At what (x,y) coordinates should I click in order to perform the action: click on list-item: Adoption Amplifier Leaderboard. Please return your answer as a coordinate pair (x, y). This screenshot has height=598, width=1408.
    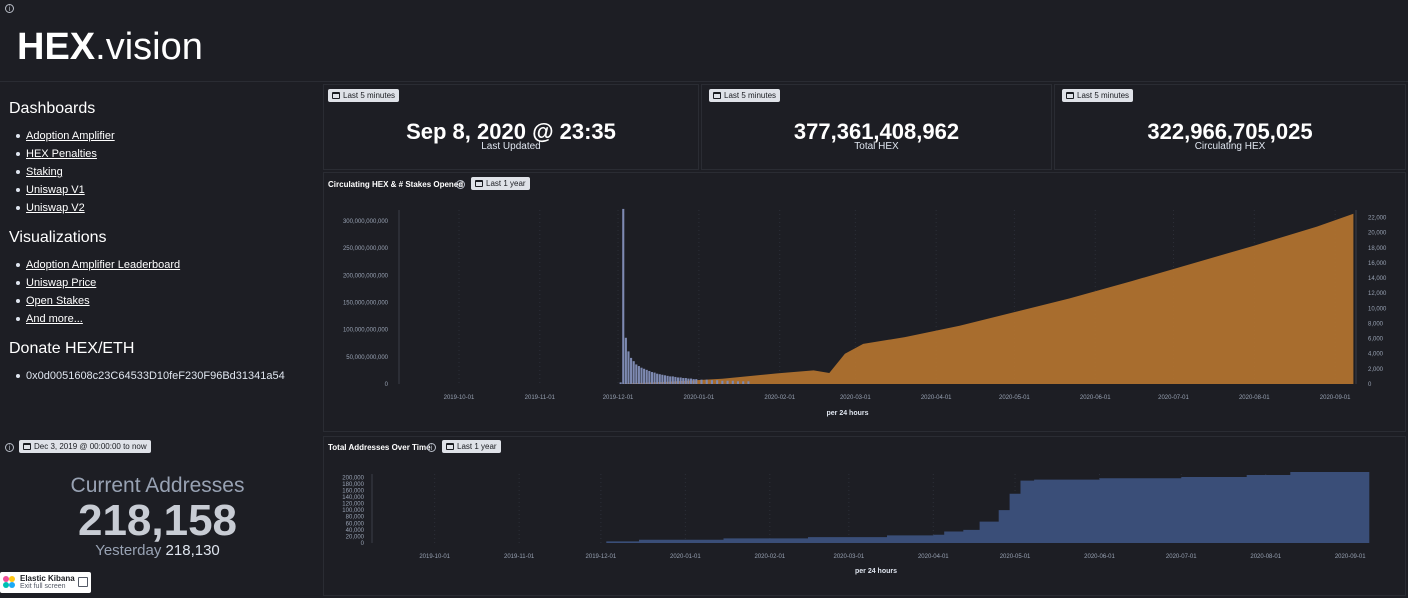
    Looking at the image, I should click on (98, 267).